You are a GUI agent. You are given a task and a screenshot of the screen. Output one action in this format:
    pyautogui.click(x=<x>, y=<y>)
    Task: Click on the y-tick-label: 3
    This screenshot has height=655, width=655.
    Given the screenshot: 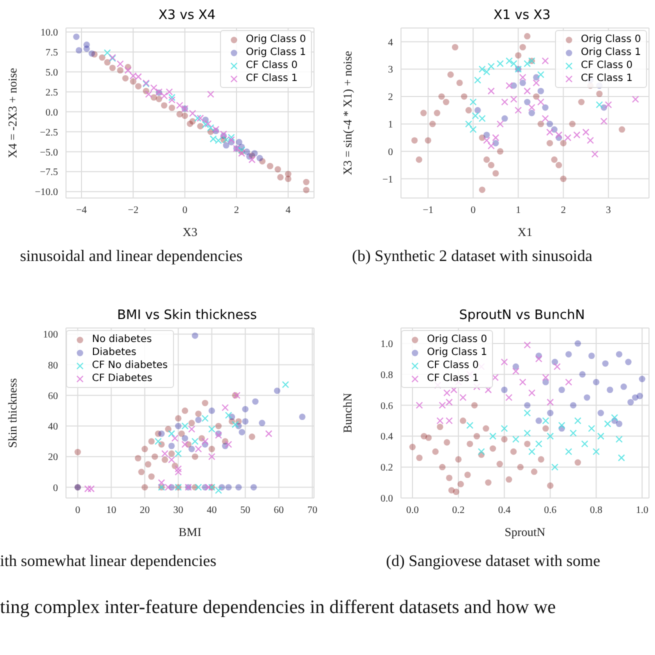 What is the action you would take?
    pyautogui.click(x=390, y=70)
    